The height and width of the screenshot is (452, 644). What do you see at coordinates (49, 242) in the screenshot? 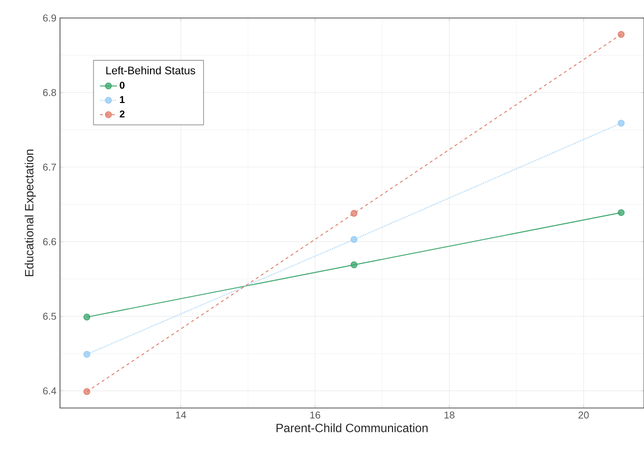
I see `y-tick-label: 6.6` at bounding box center [49, 242].